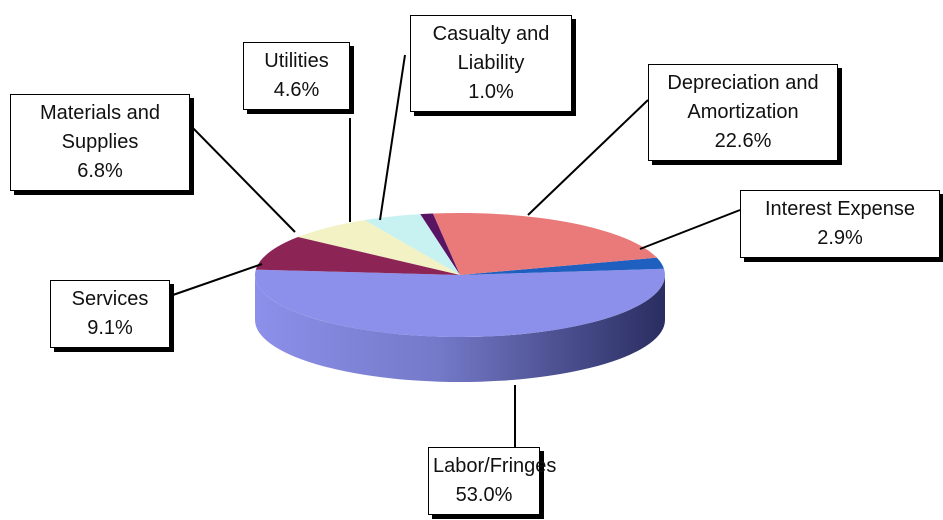 The height and width of the screenshot is (520, 943). Describe the element at coordinates (491, 48) in the screenshot. I see `label-category: Casualty and Liability` at that location.